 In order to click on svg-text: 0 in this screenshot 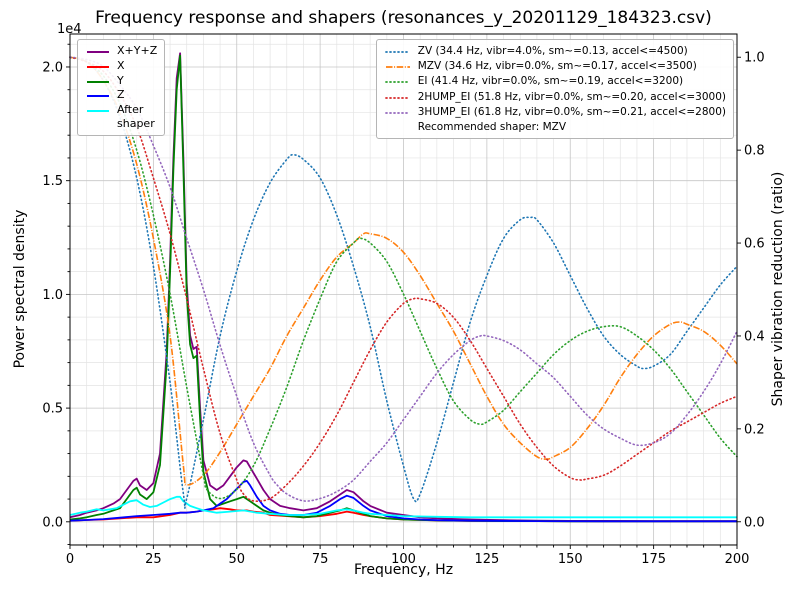, I will do `click(70, 559)`.